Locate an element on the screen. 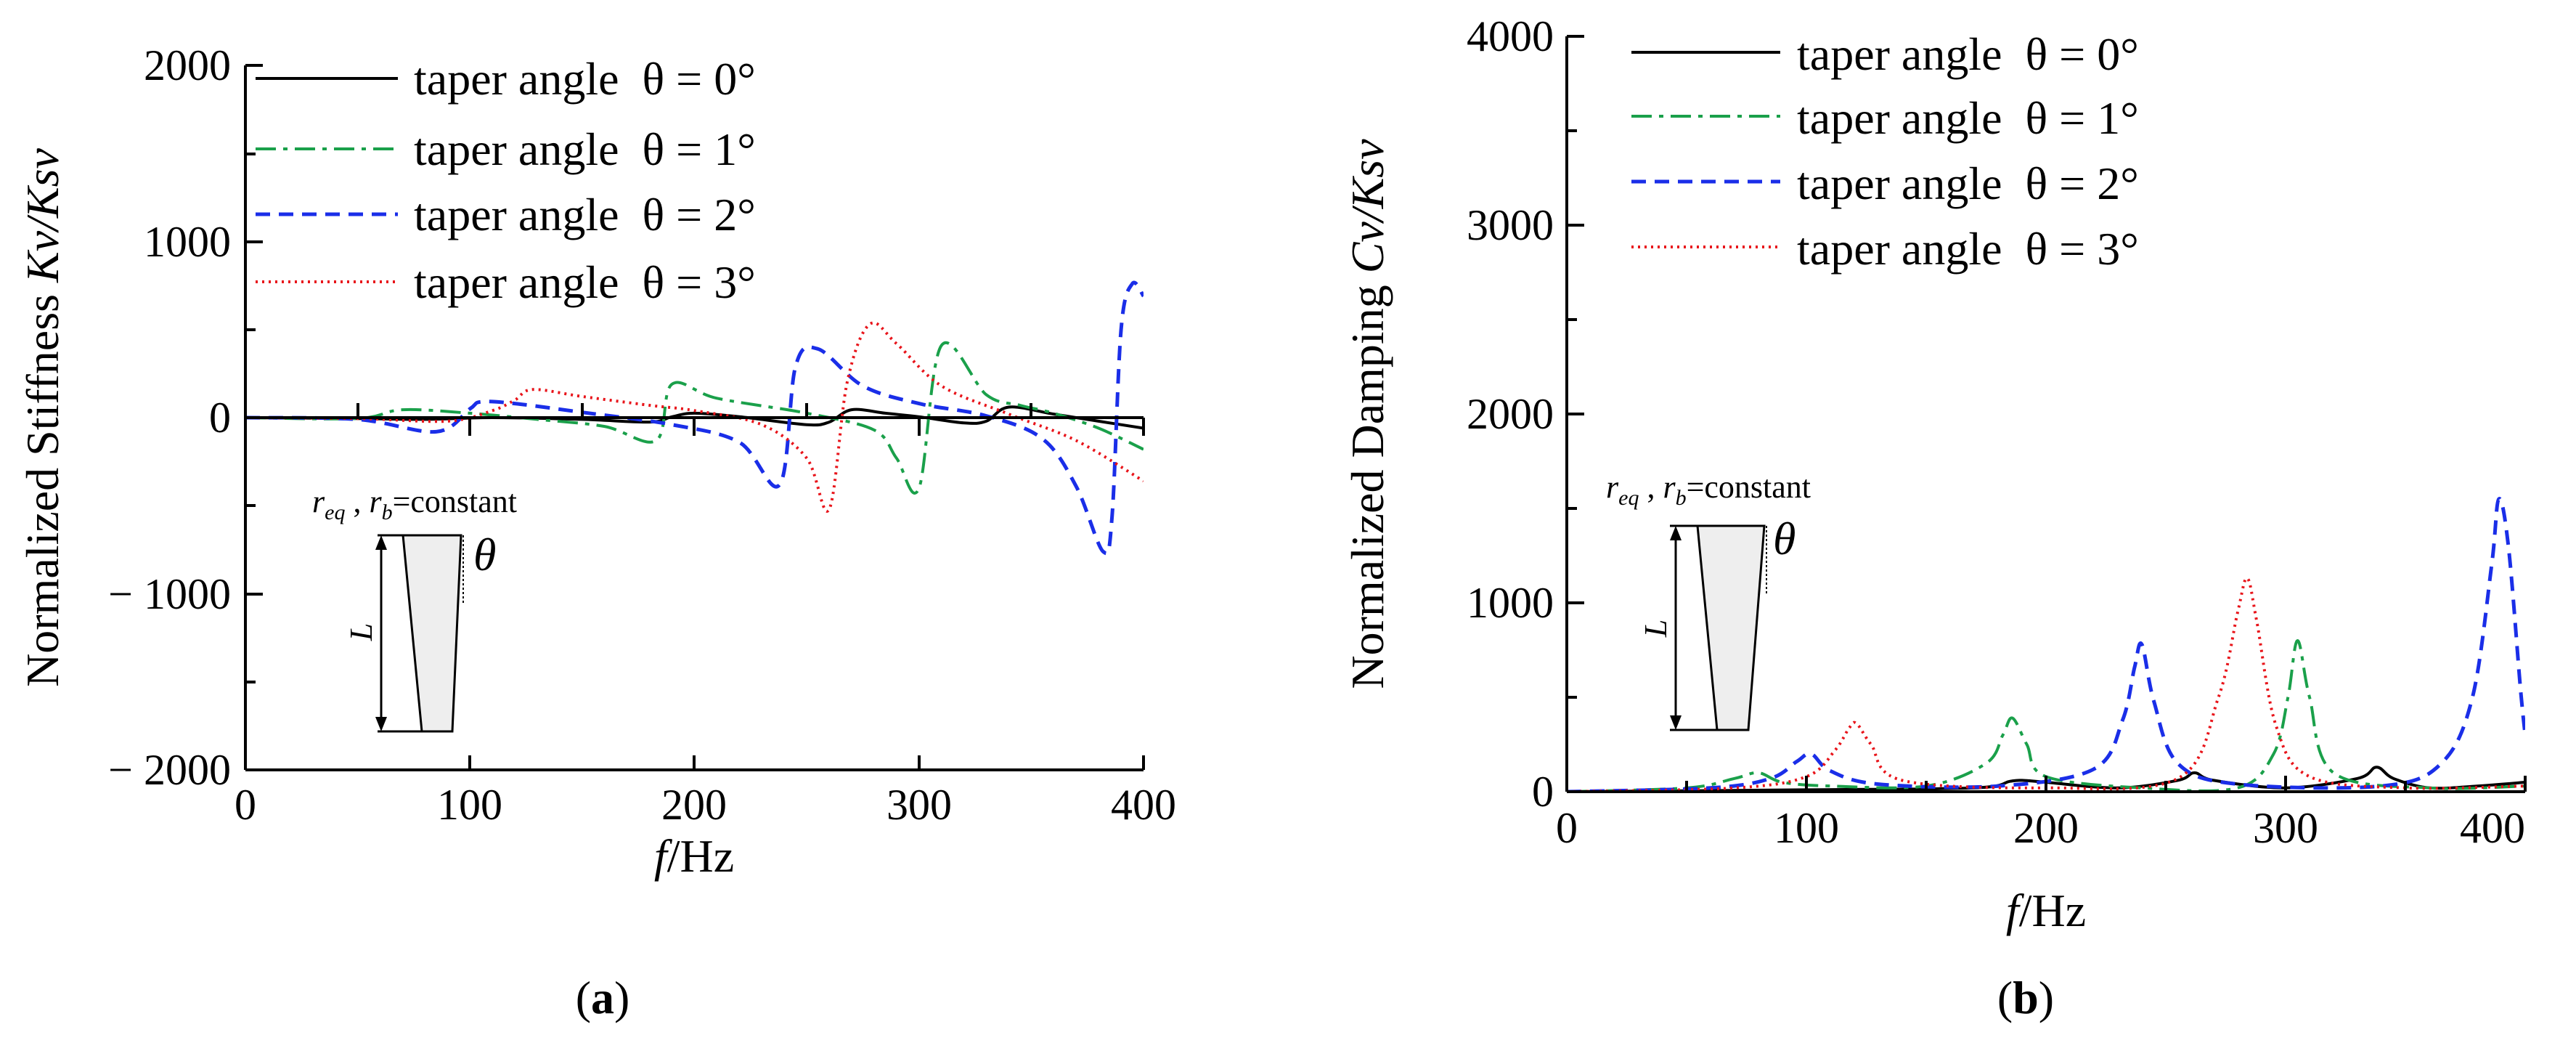  panel-a-x-axis-label: f/Hz is located at coordinates (694, 856).